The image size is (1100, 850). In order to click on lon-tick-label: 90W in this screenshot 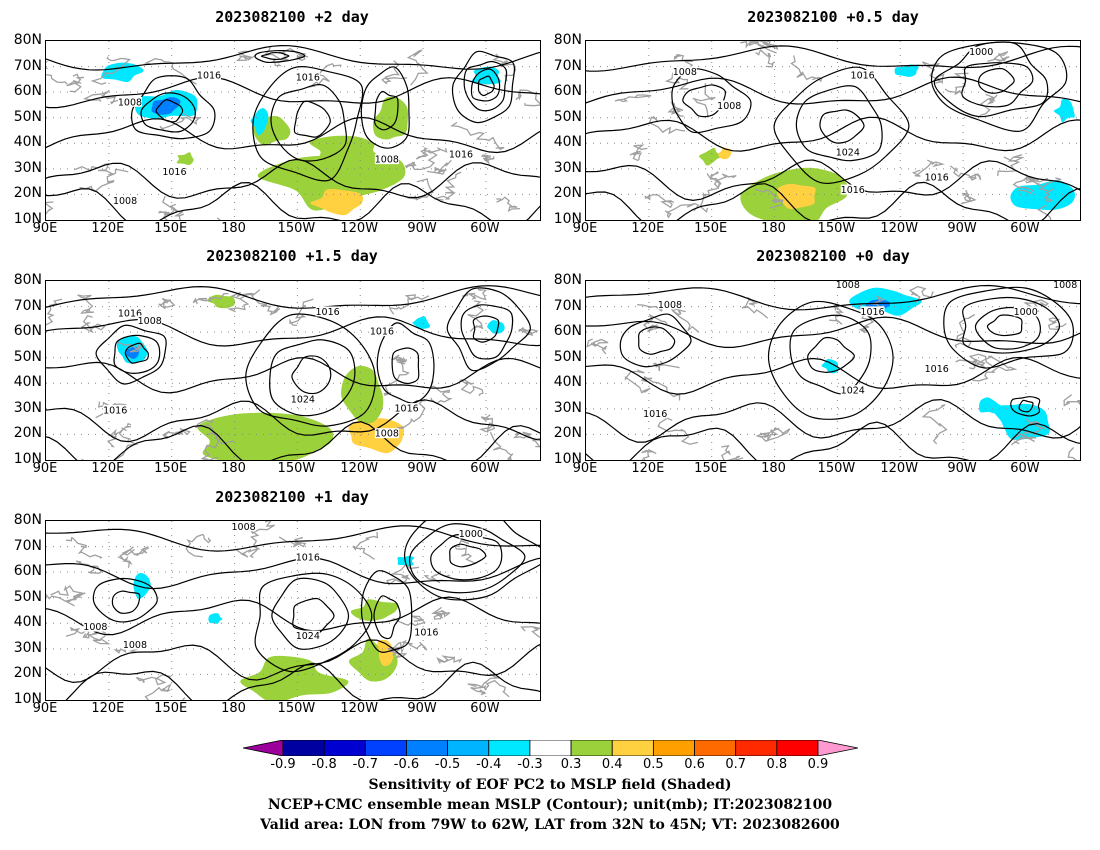, I will do `click(422, 228)`.